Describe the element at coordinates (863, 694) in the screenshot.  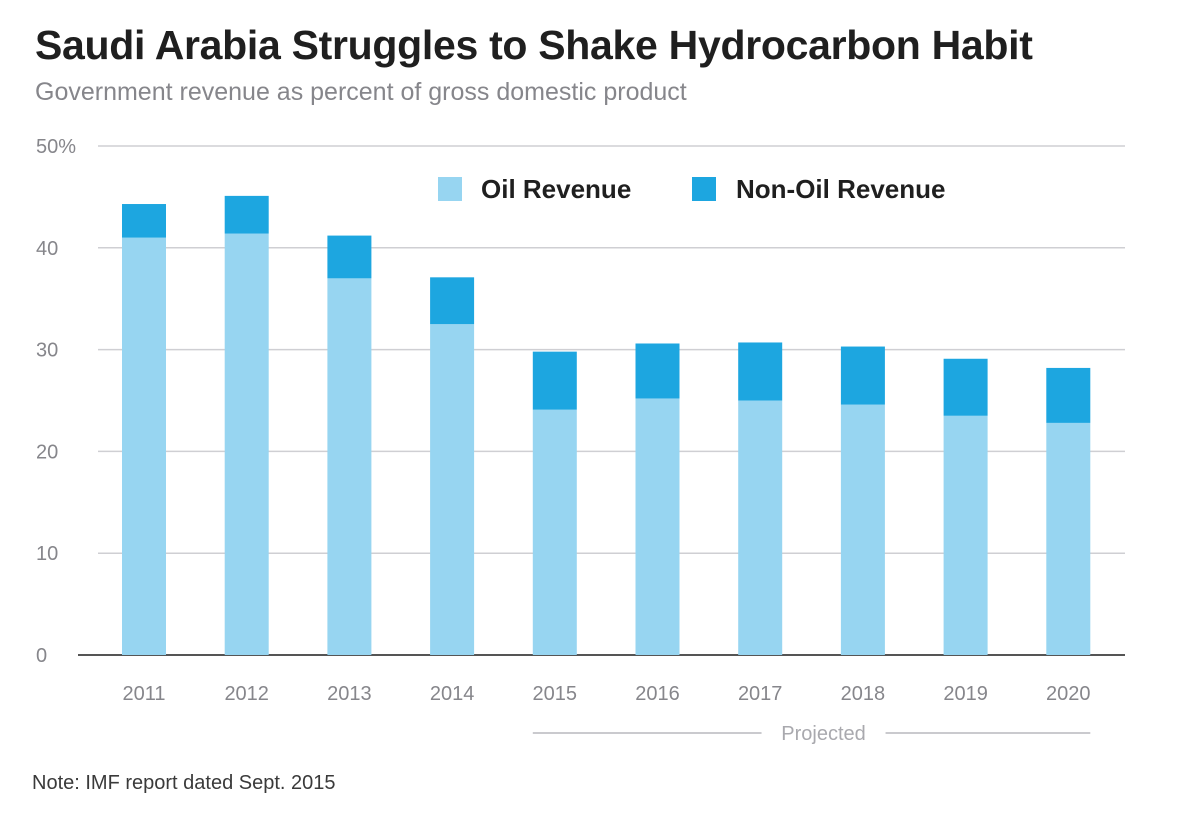
I see `x-tick-label: 2018` at that location.